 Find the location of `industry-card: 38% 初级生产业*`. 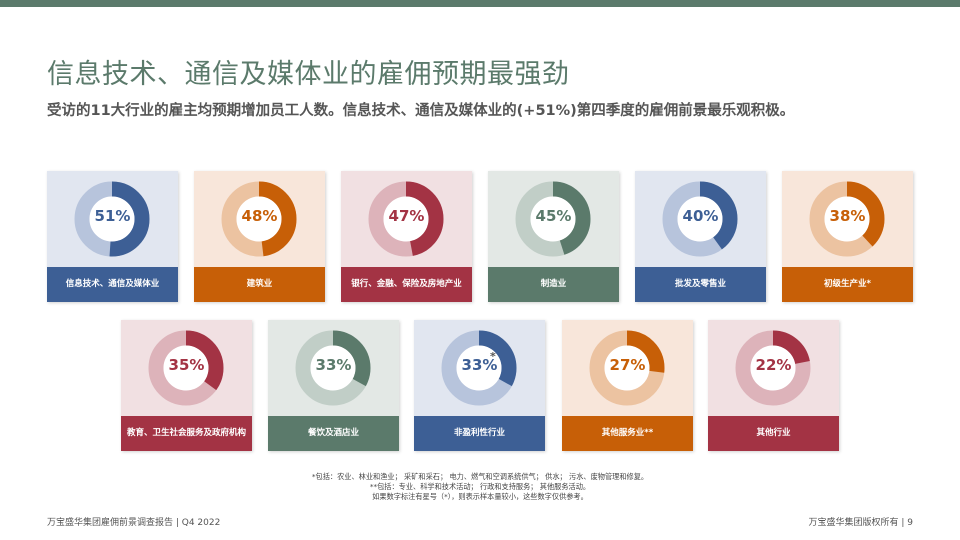

industry-card: 38% 初级生产业* is located at coordinates (847, 236).